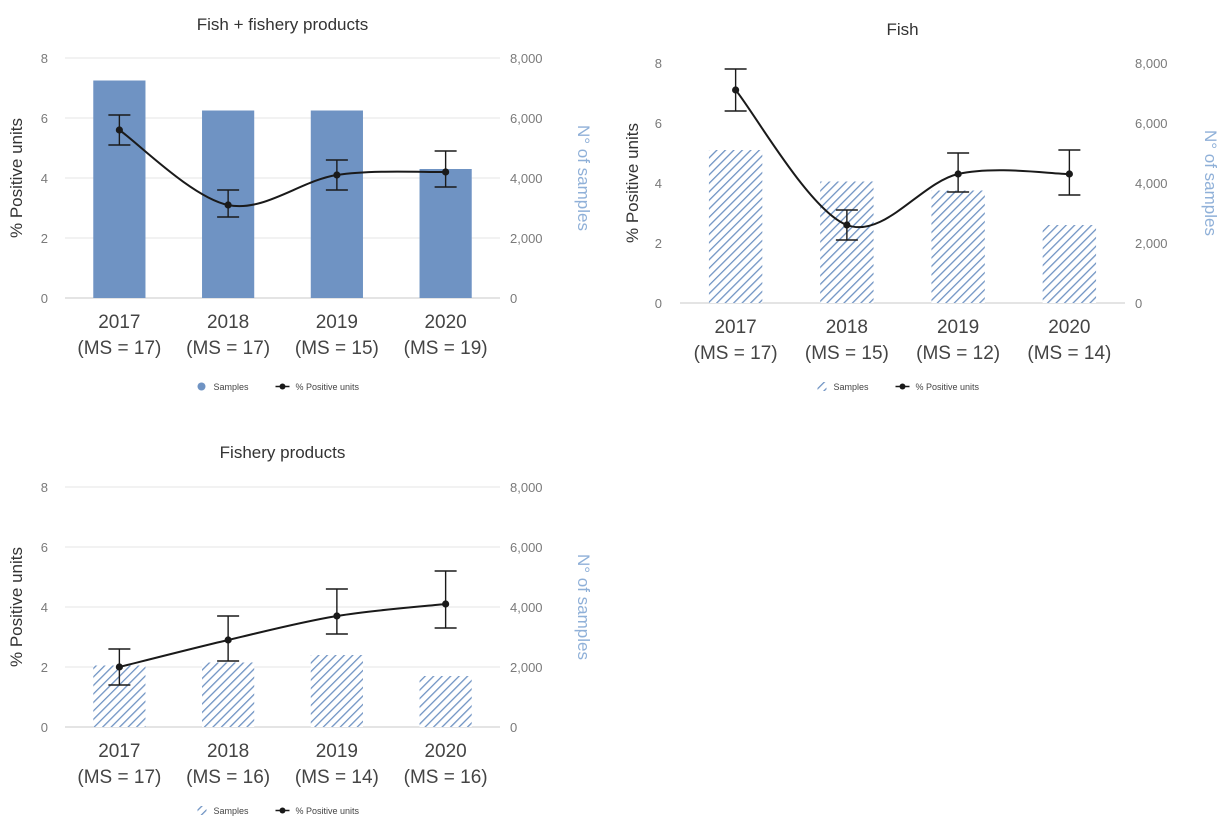 The width and height of the screenshot is (1219, 824). Describe the element at coordinates (958, 353) in the screenshot. I see `x-tick-sublabel: (MS = 12)` at that location.